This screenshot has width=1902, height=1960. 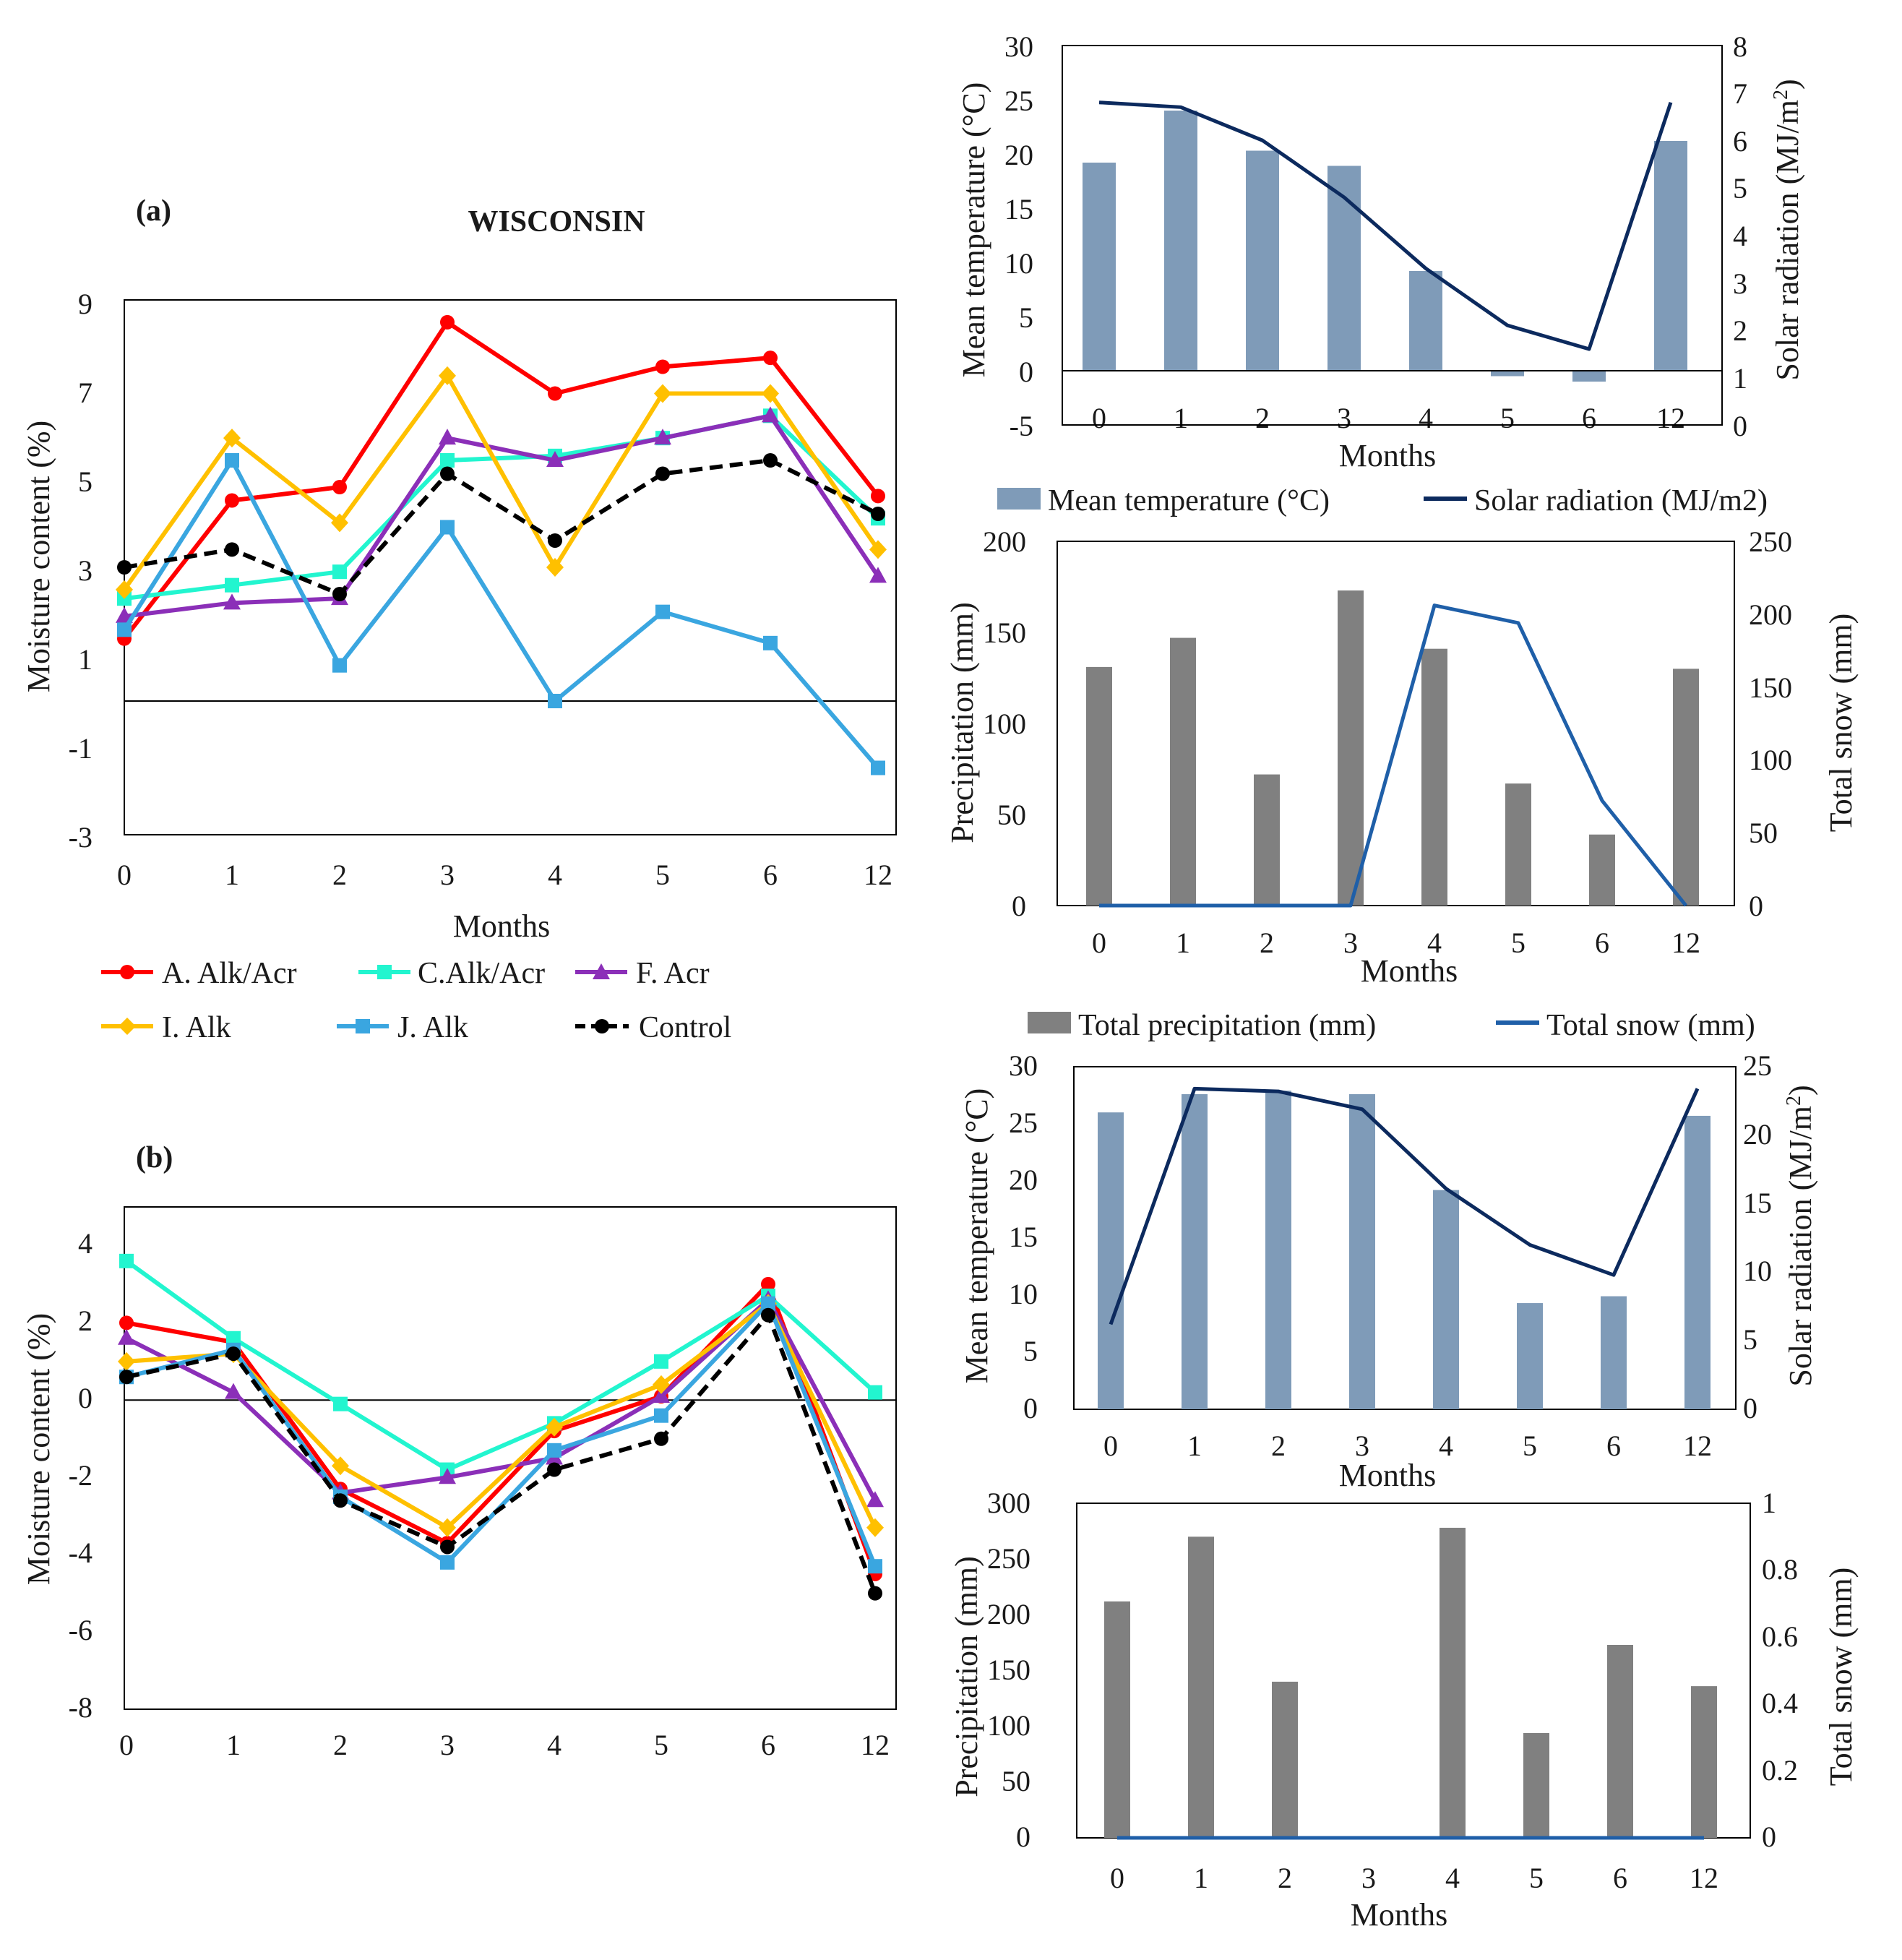 I want to click on panel-b-x-tick: 2, so click(x=341, y=1745).